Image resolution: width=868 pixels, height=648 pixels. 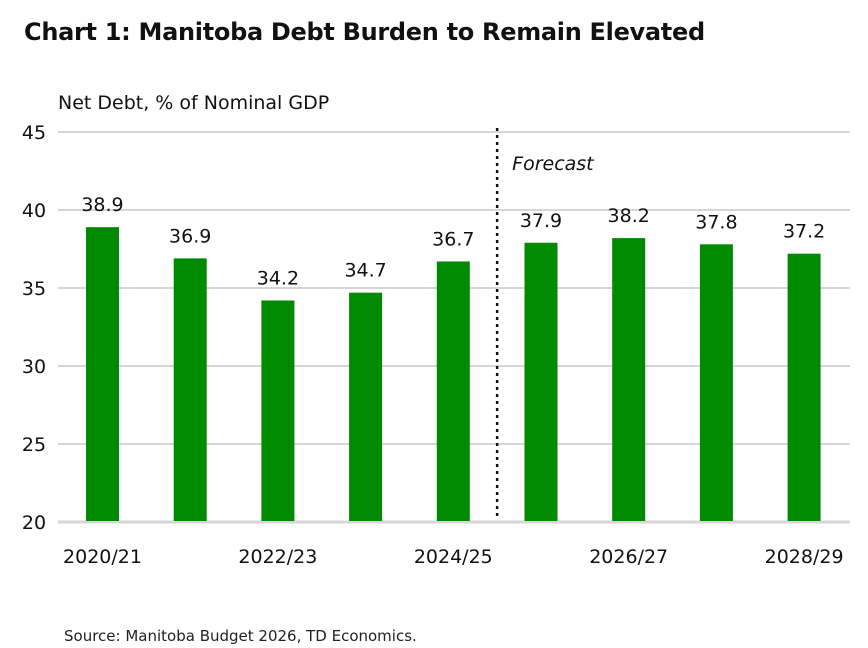 What do you see at coordinates (804, 232) in the screenshot?
I see `data-label: 37.2` at bounding box center [804, 232].